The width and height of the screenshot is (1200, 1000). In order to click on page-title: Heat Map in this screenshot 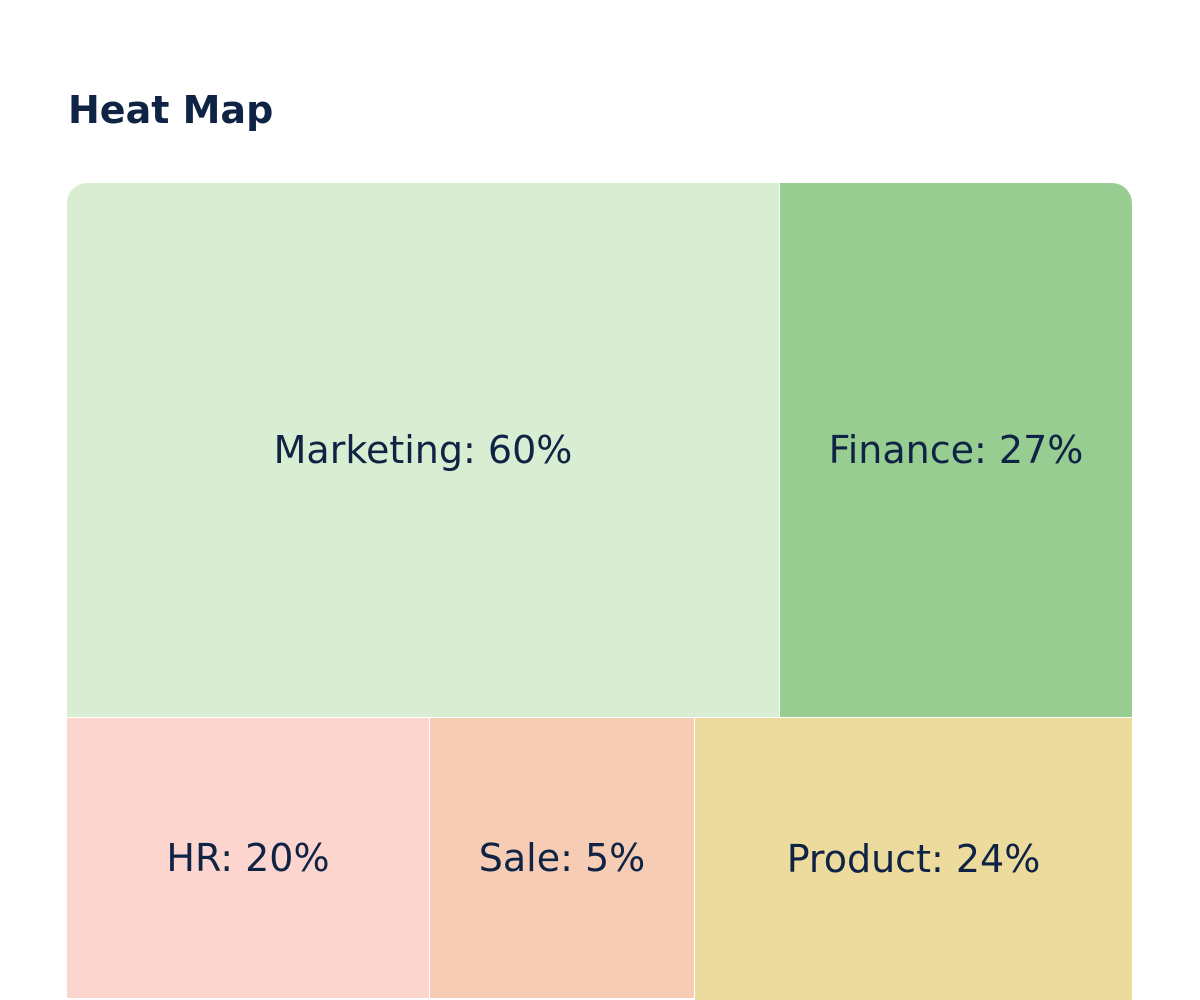, I will do `click(171, 110)`.